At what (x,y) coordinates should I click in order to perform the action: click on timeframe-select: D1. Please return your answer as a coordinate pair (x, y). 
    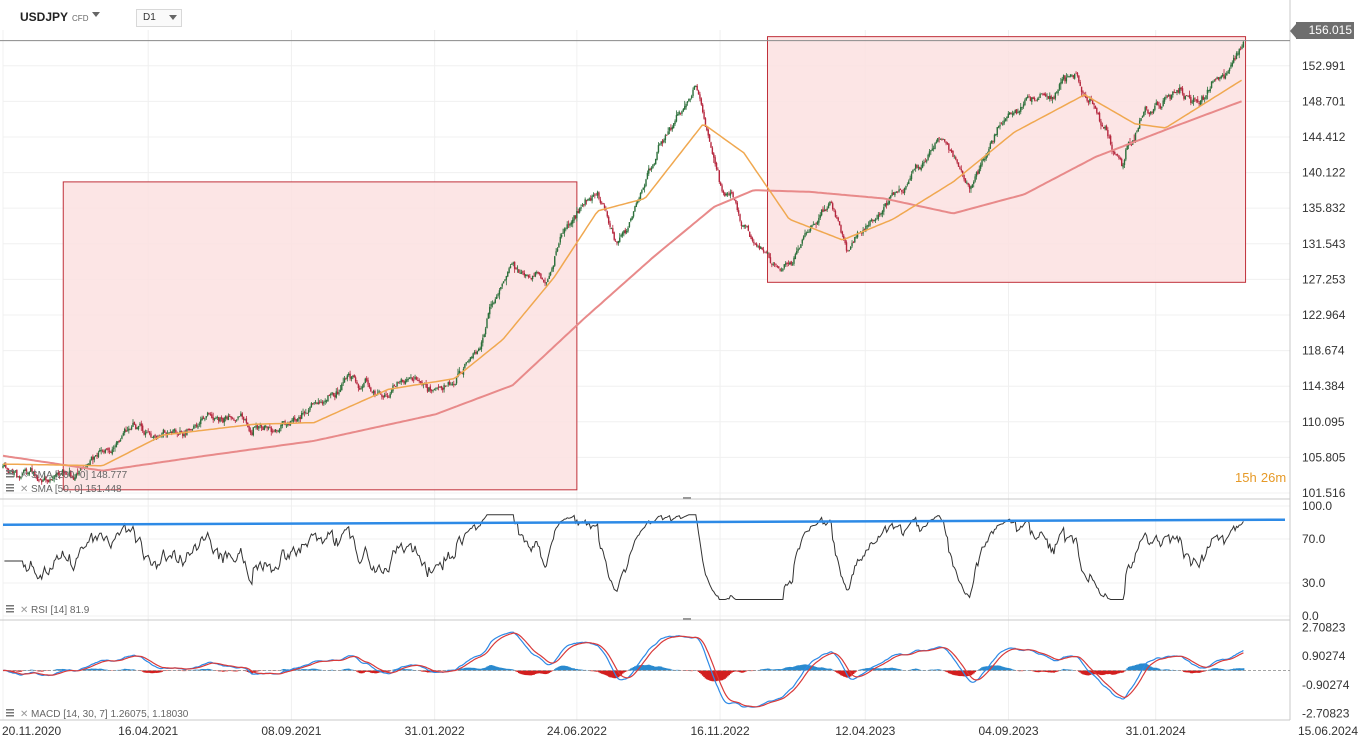
    Looking at the image, I should click on (159, 18).